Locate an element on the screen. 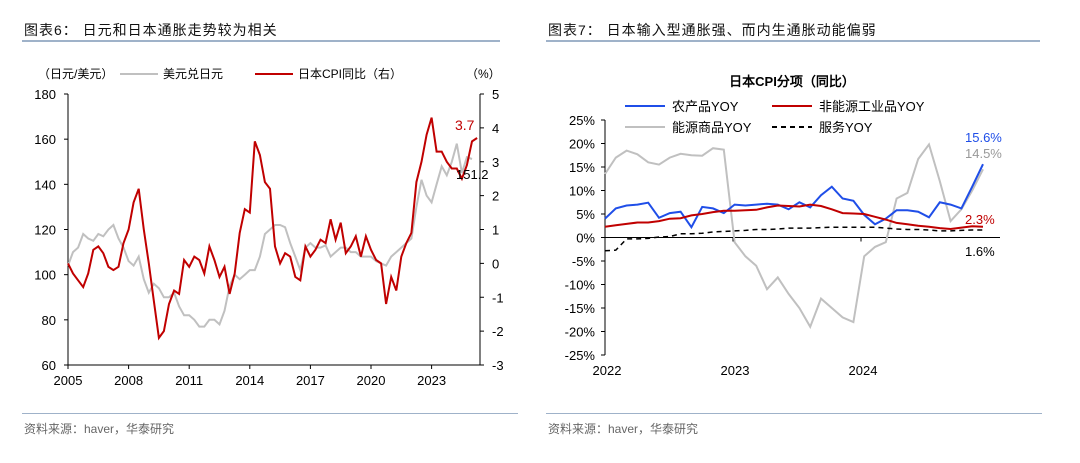 The image size is (1080, 463). right-axis-unit: （%） is located at coordinates (483, 74).